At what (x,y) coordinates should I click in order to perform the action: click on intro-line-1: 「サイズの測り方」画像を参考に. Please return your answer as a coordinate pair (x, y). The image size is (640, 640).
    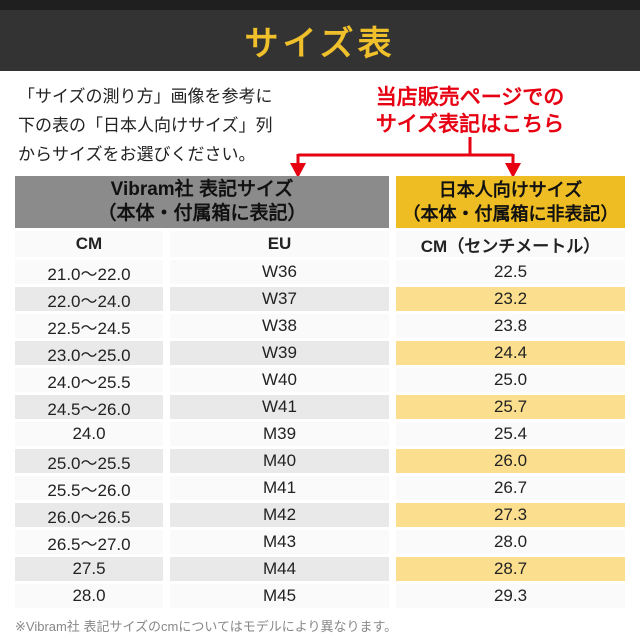
    Looking at the image, I should click on (145, 96).